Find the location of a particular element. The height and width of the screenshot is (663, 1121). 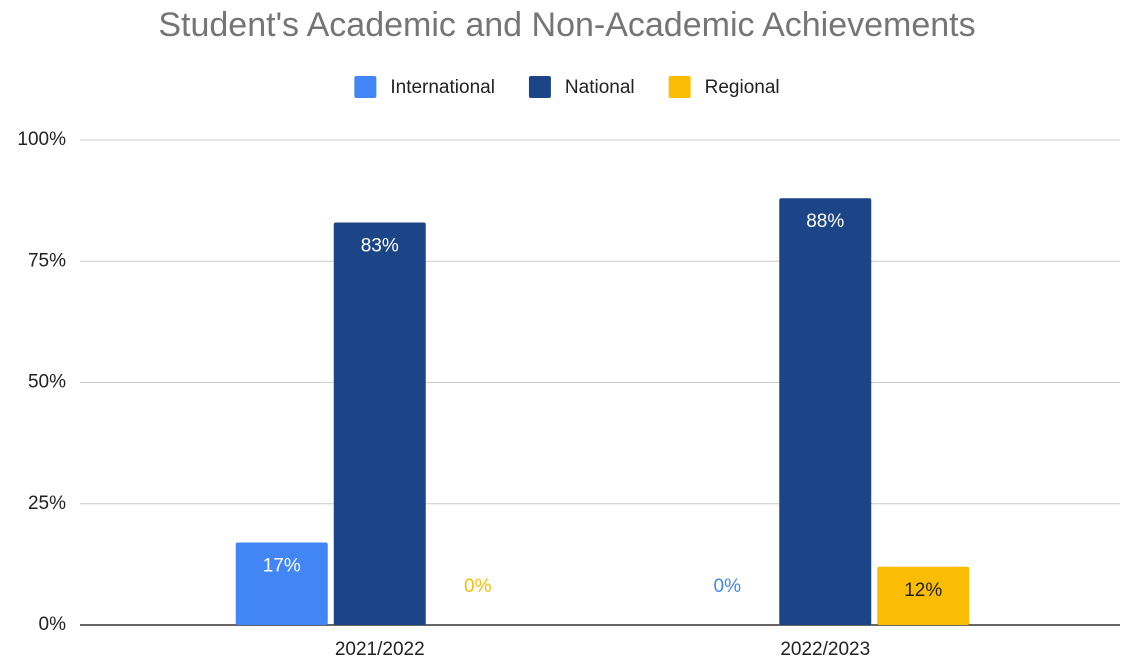

x-tick-label: 2021/2022 is located at coordinates (380, 649).